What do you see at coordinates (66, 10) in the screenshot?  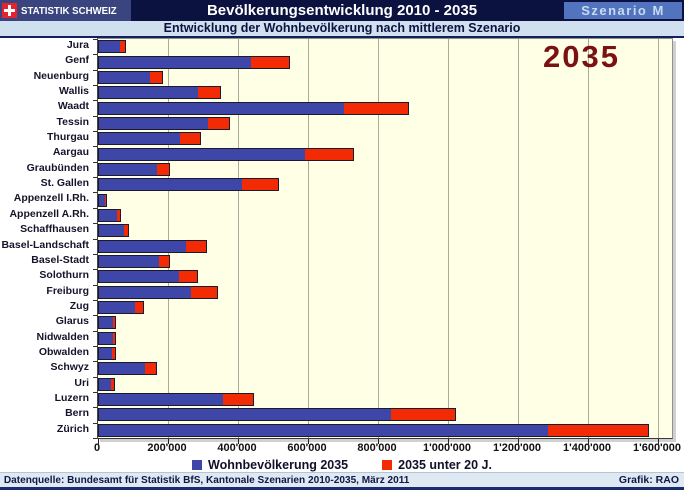 I see `logo: STATISTIK SCHWEIZ` at bounding box center [66, 10].